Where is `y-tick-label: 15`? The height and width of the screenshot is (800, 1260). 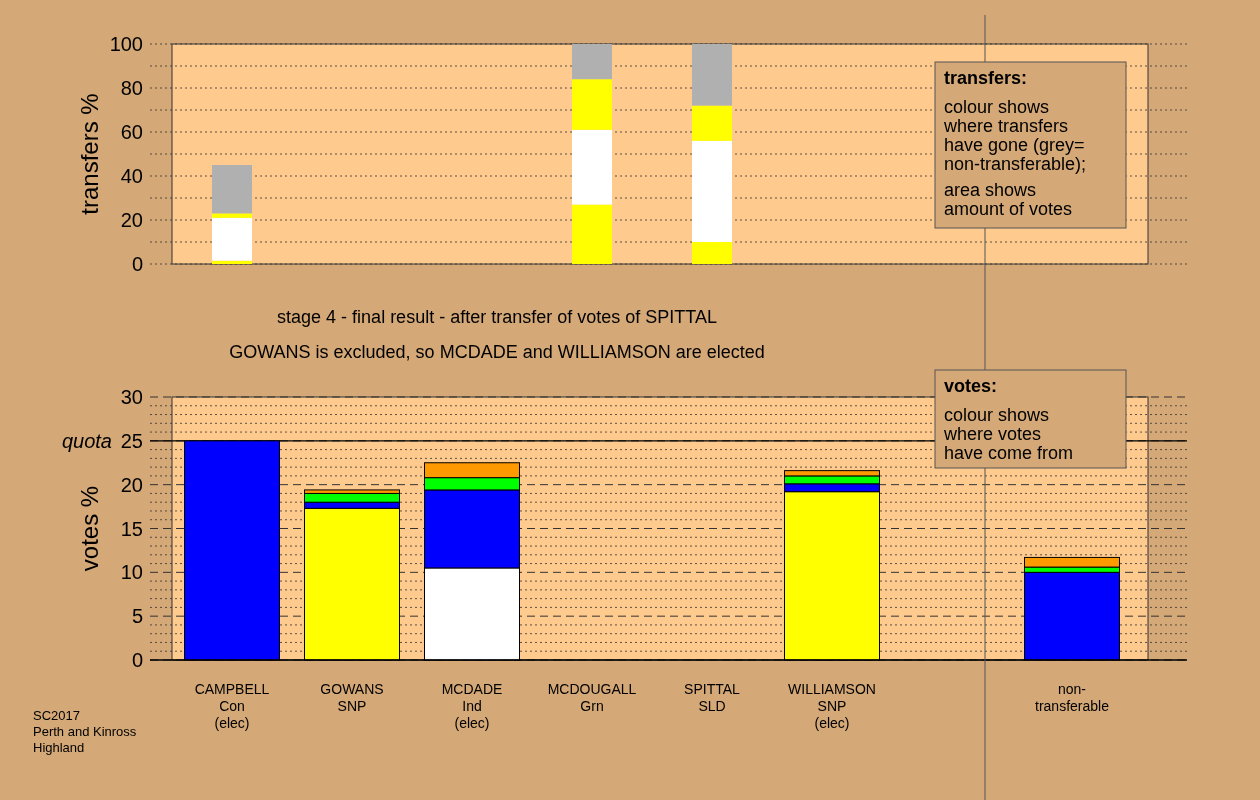 y-tick-label: 15 is located at coordinates (131, 528).